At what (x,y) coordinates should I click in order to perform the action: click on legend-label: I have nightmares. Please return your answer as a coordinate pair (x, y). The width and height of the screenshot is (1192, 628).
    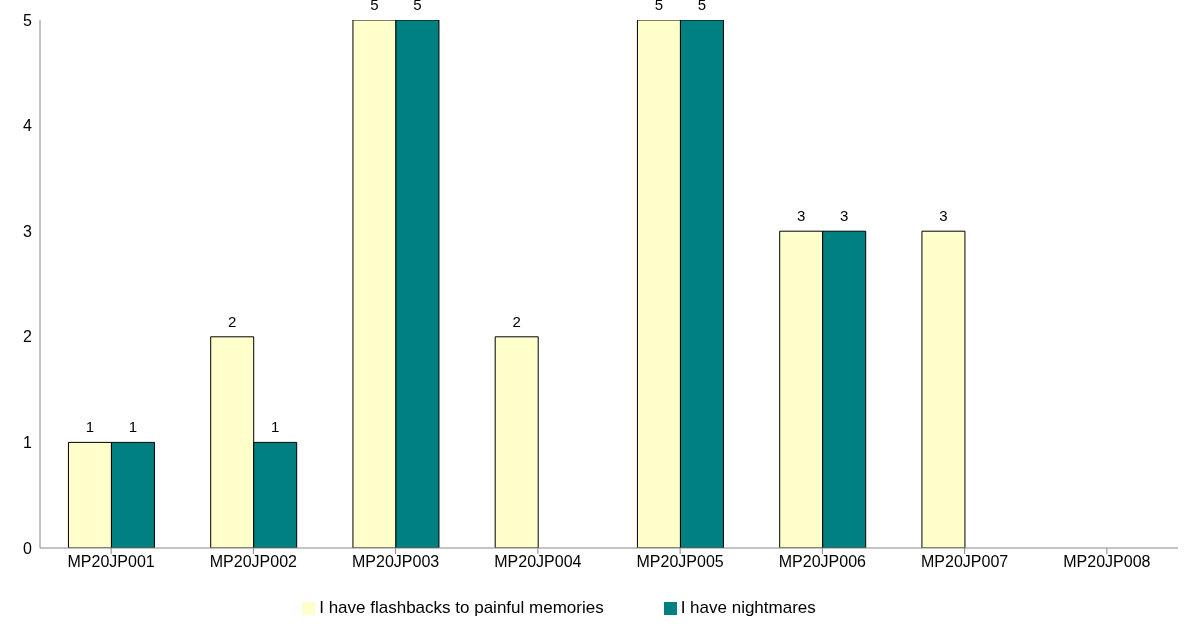
    Looking at the image, I should click on (748, 607).